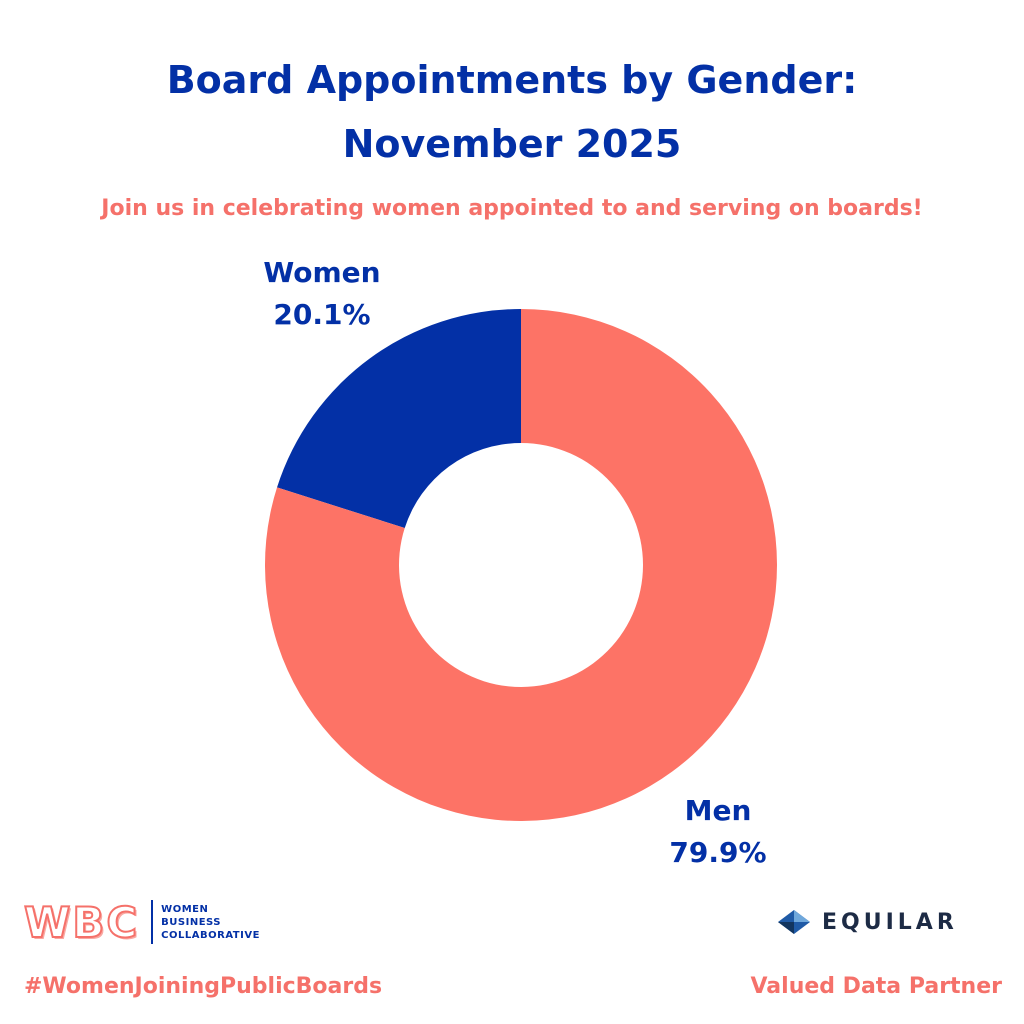 The width and height of the screenshot is (1024, 1024). Describe the element at coordinates (321, 314) in the screenshot. I see `label-women-value: 20.1%` at that location.